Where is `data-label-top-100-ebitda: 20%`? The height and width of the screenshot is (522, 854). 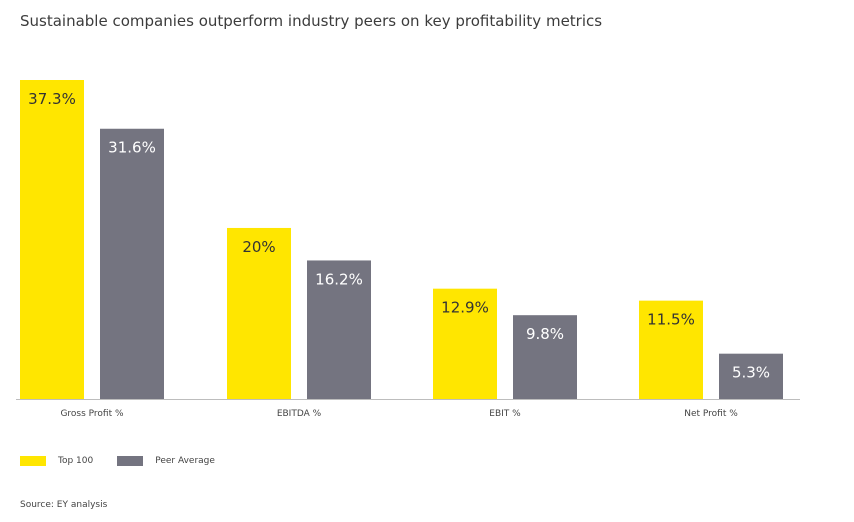
data-label-top-100-ebitda: 20% is located at coordinates (258, 247).